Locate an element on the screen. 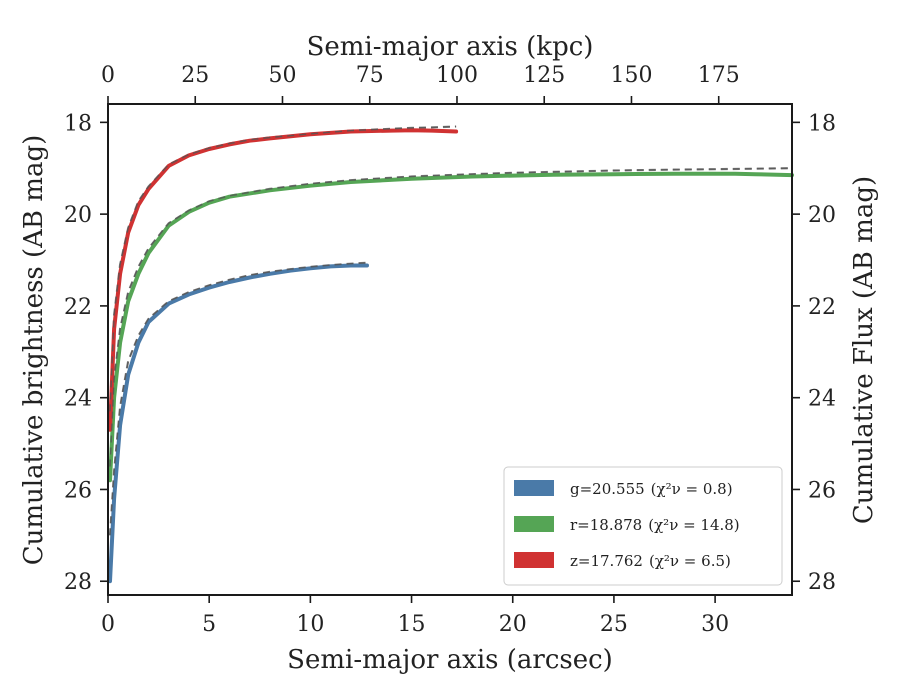  y-tick-label-0: 18 is located at coordinates (78, 123).